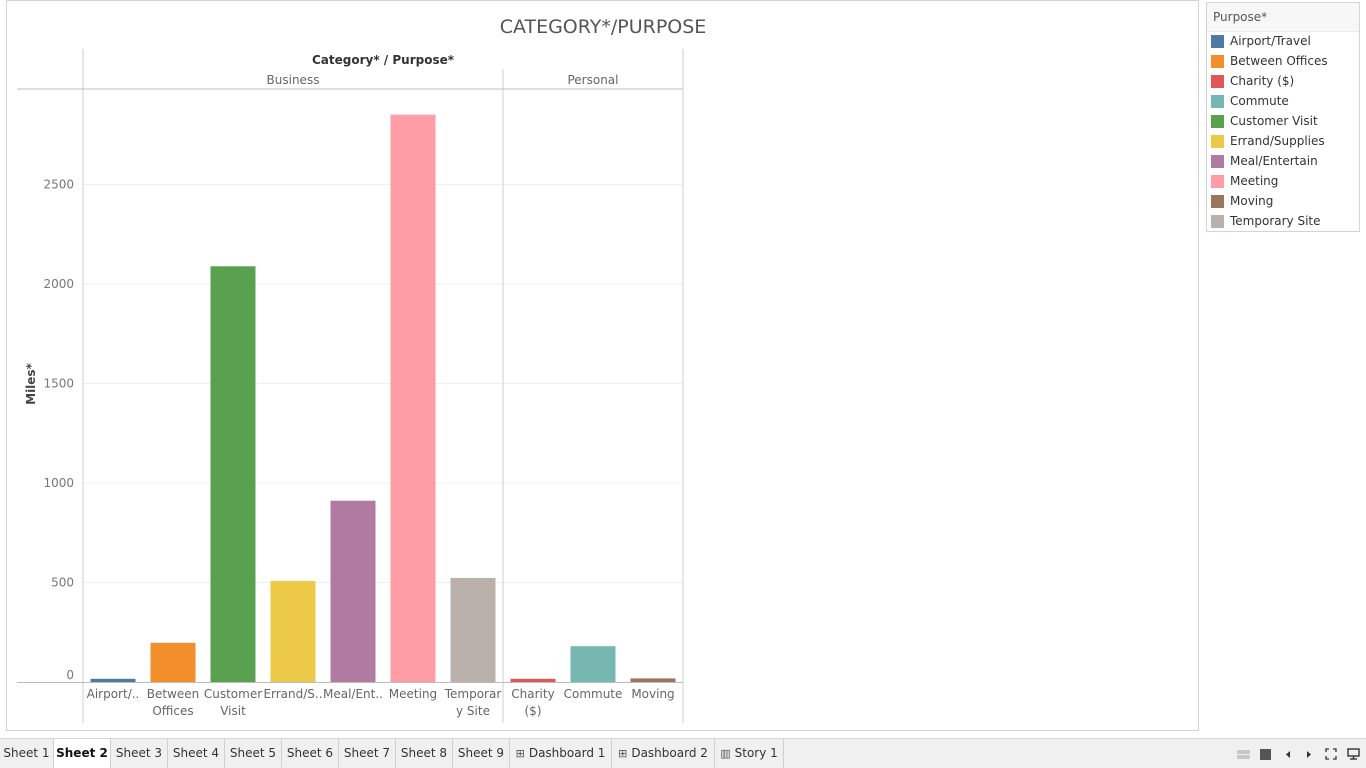 The height and width of the screenshot is (768, 1366). I want to click on legend-label: Meeting, so click(1254, 181).